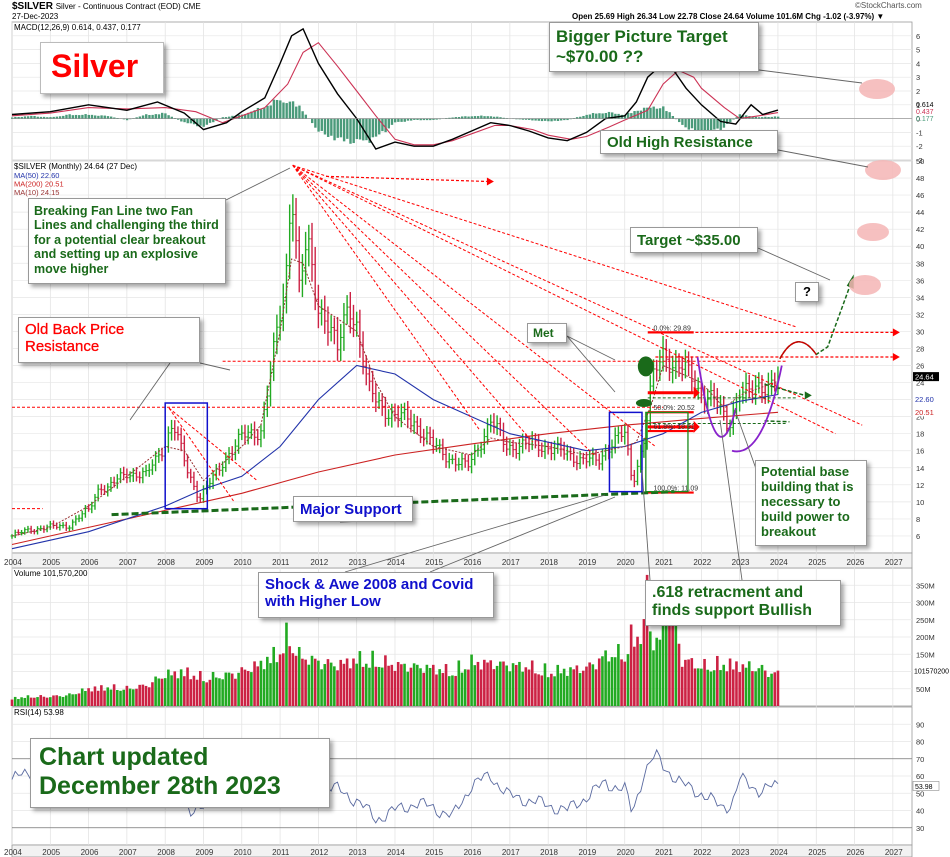  I want to click on x-tick-mid-2011: 2011, so click(281, 562).